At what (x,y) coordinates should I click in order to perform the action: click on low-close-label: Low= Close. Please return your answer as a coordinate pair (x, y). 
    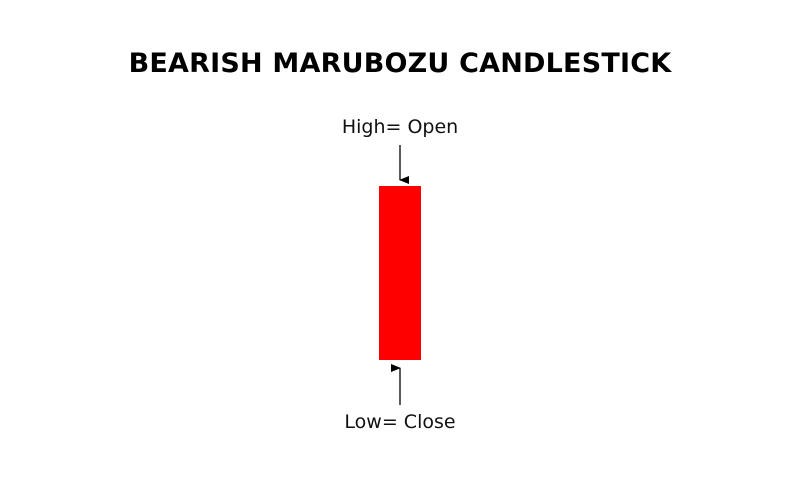
    Looking at the image, I should click on (400, 422).